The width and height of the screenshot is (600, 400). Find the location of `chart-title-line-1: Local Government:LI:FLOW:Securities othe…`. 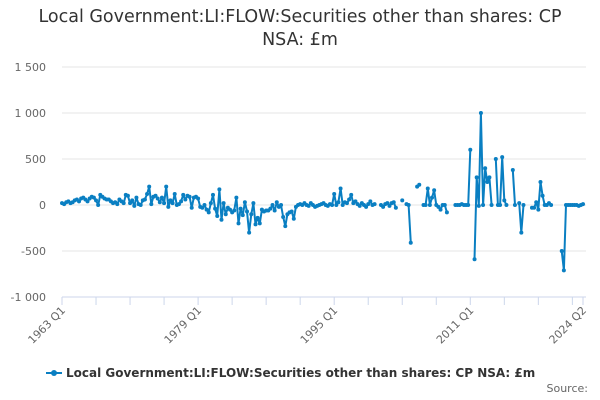

chart-title-line-1: Local Government:LI:FLOW:Securities othe… is located at coordinates (300, 17).